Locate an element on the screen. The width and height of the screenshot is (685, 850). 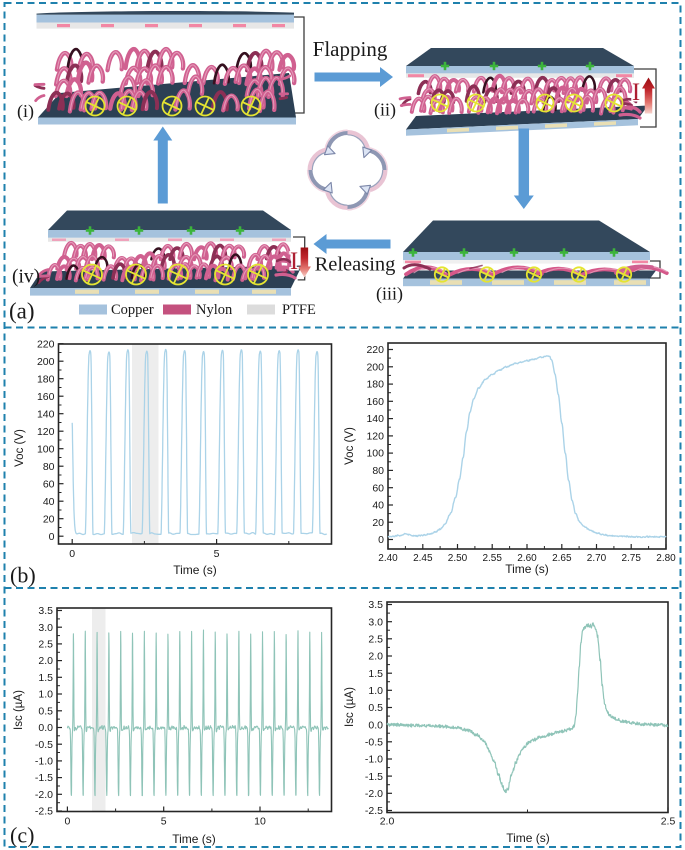
svg-text: Releasing is located at coordinates (355, 265).